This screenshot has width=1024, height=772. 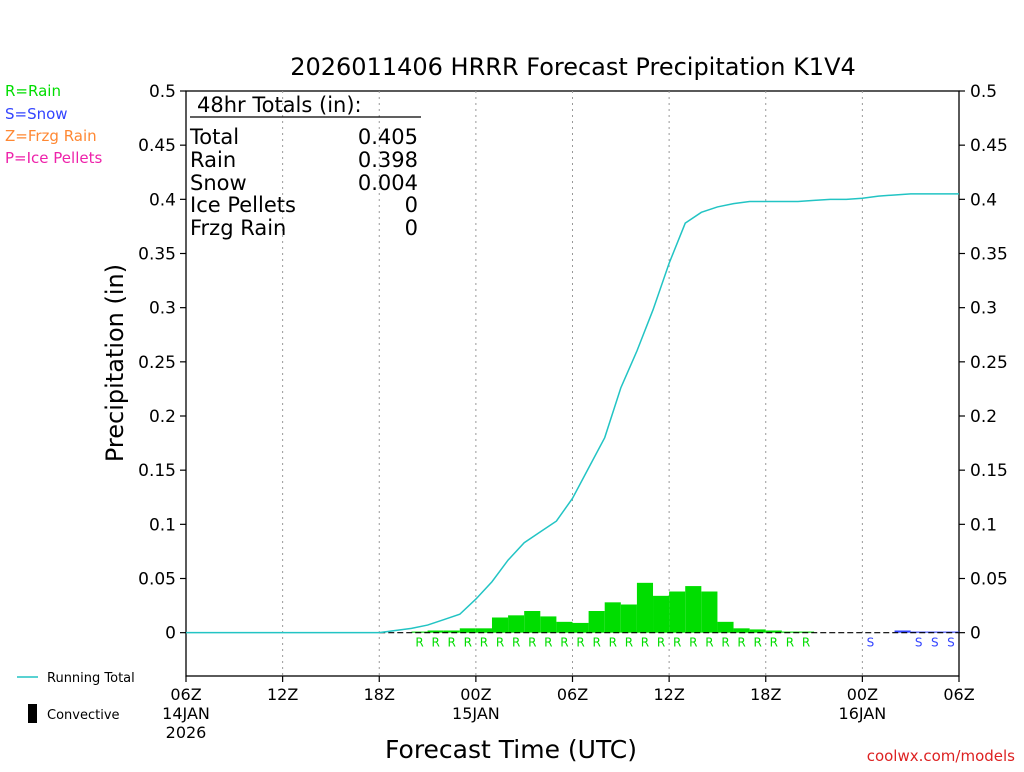 What do you see at coordinates (511, 749) in the screenshot?
I see `x-axis-label: Forecast Time (UTC)` at bounding box center [511, 749].